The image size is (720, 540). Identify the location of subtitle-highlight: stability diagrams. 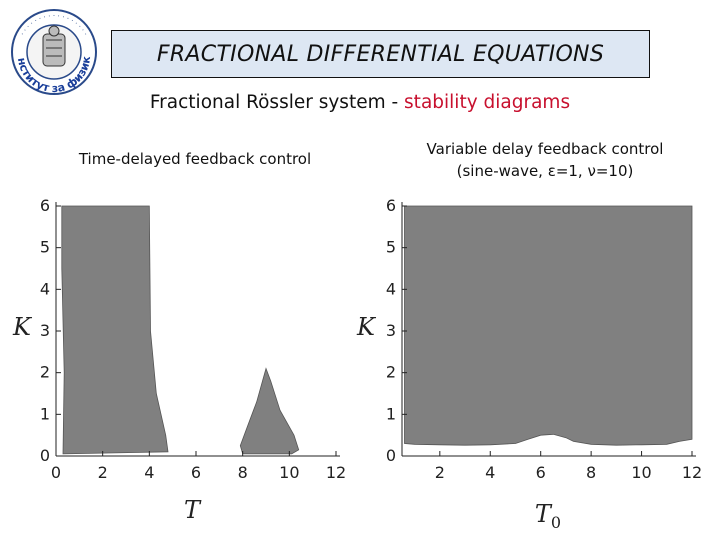
(487, 102).